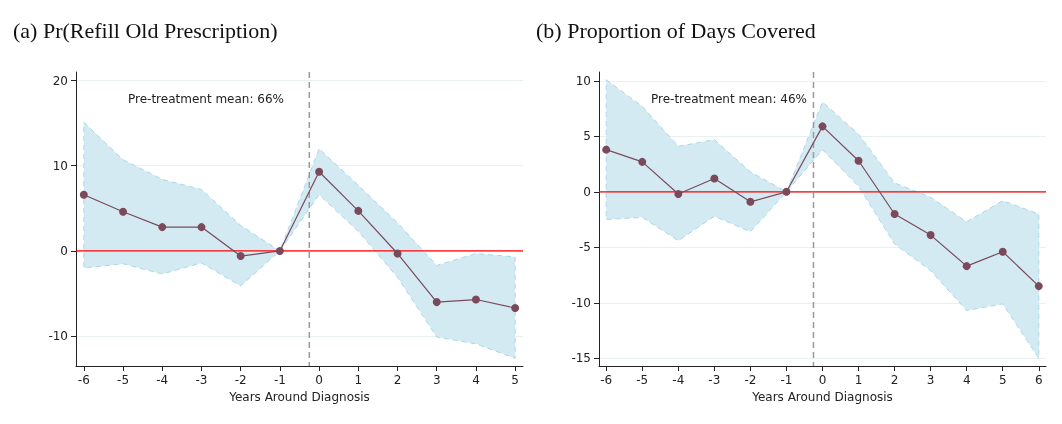 The height and width of the screenshot is (424, 1062). Describe the element at coordinates (729, 99) in the screenshot. I see `annotation: Pre-treatment mean: 46%` at that location.